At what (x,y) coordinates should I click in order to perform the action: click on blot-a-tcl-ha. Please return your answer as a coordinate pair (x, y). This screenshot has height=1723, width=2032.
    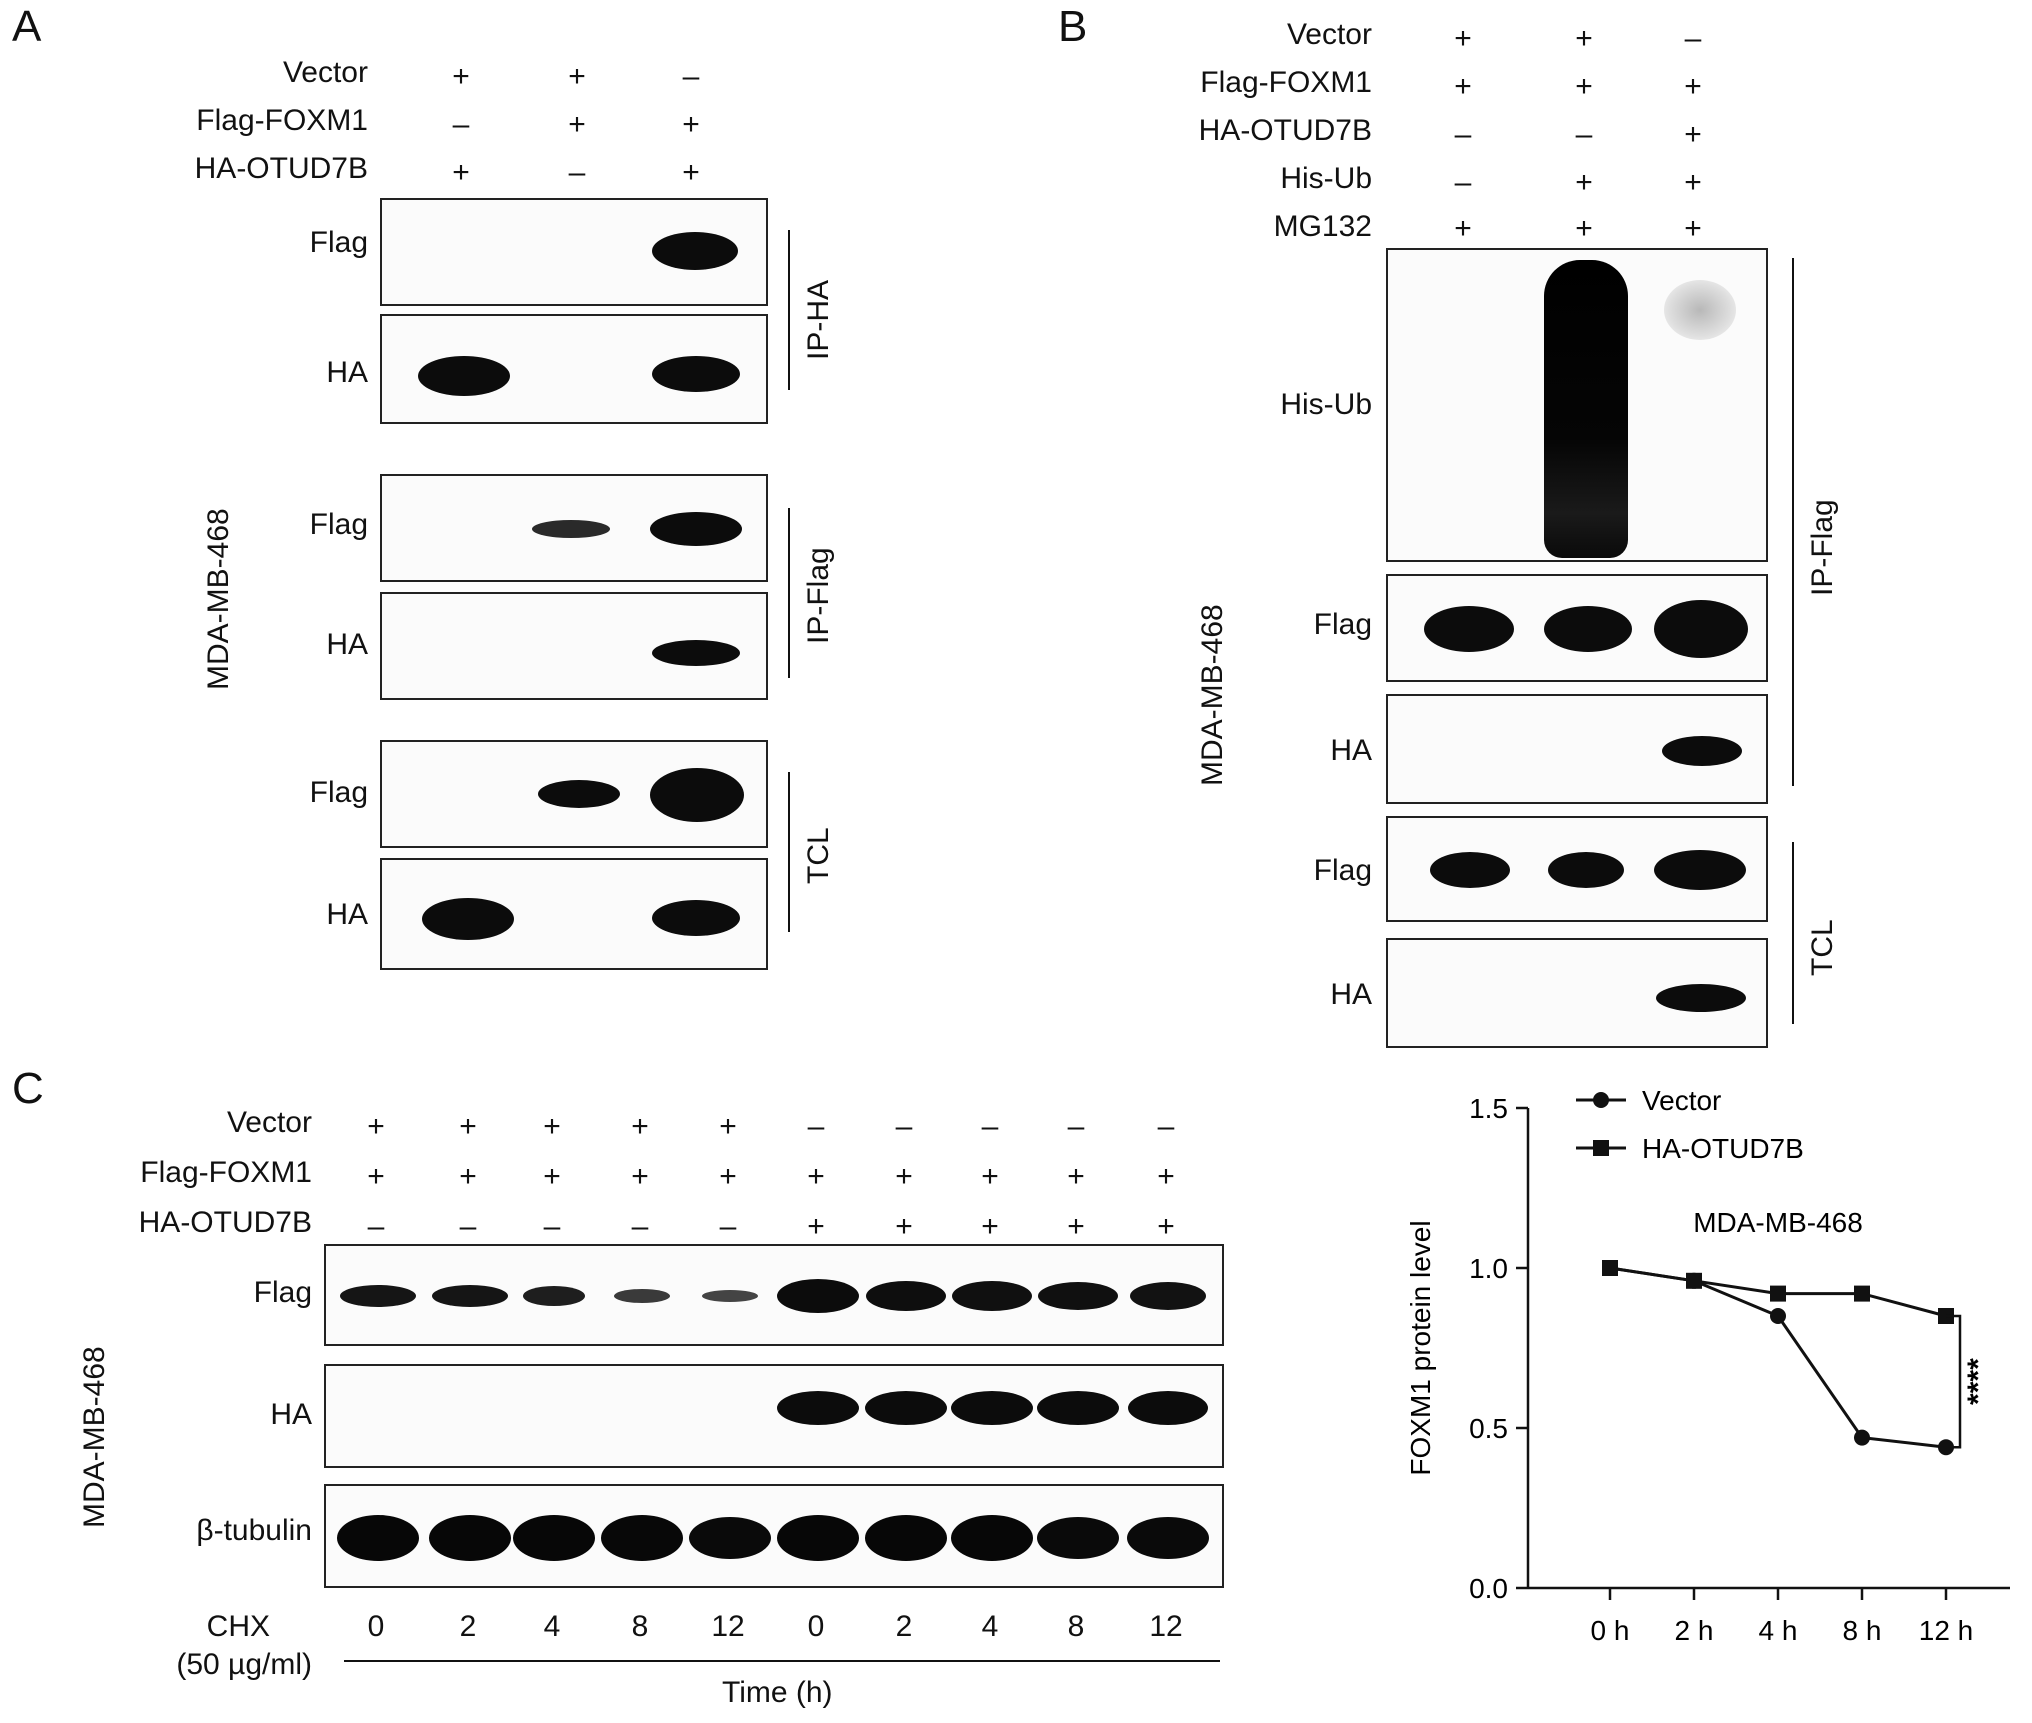
    Looking at the image, I should click on (574, 914).